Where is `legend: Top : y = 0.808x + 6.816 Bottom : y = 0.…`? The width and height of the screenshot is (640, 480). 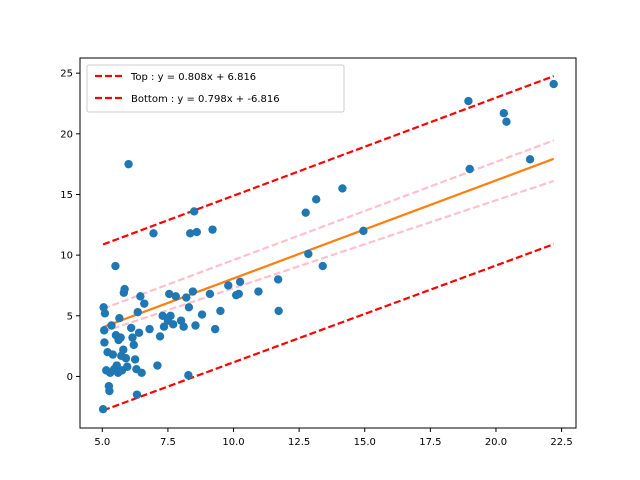
legend: Top : y = 0.808x + 6.816 Bottom : y = 0.… is located at coordinates (215, 88).